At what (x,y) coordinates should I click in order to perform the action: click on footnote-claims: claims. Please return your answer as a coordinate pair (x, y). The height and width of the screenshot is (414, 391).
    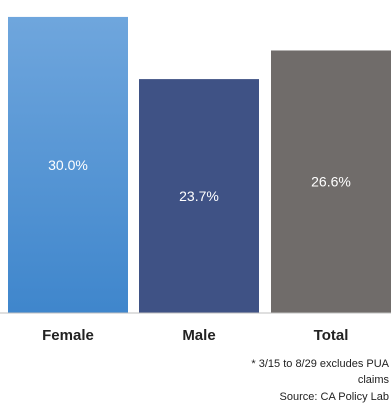
    Looking at the image, I should click on (373, 380).